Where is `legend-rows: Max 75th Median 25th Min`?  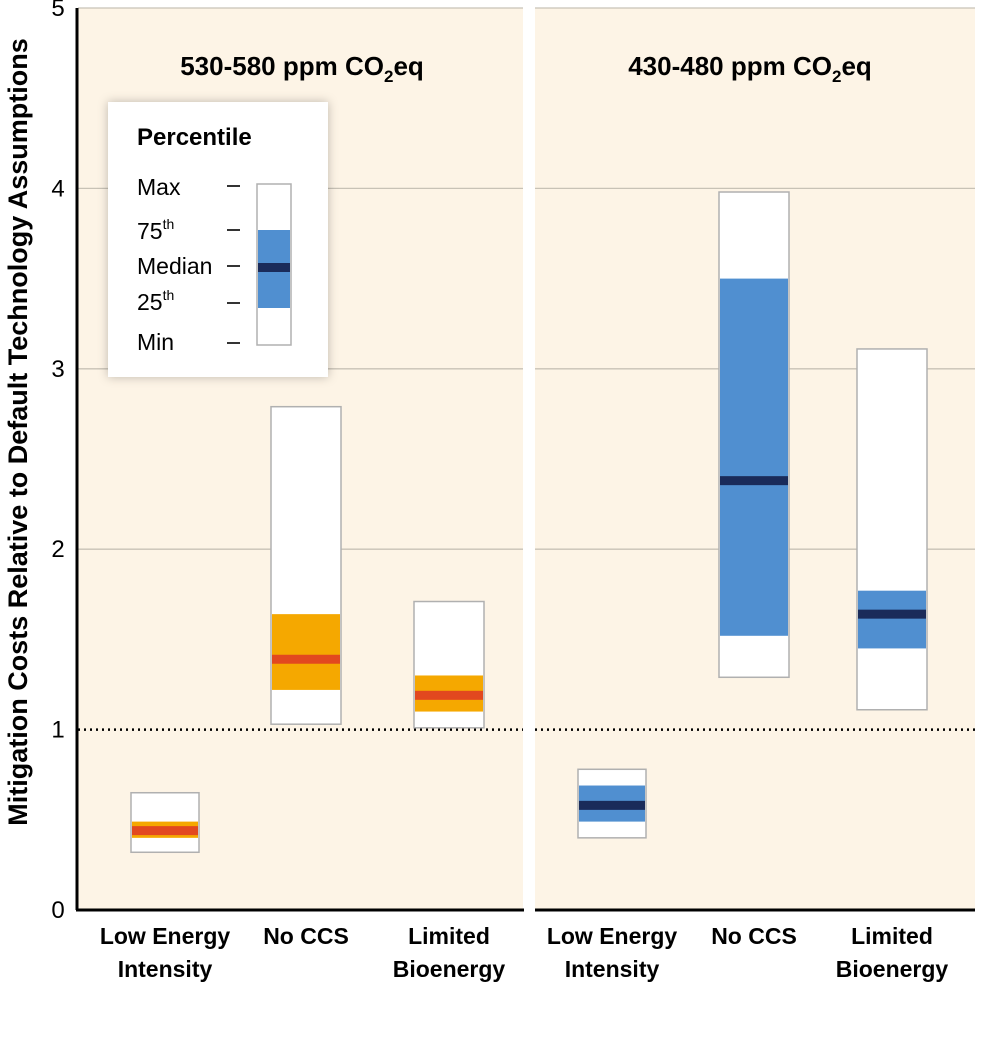 legend-rows: Max 75th Median 25th Min is located at coordinates (188, 264).